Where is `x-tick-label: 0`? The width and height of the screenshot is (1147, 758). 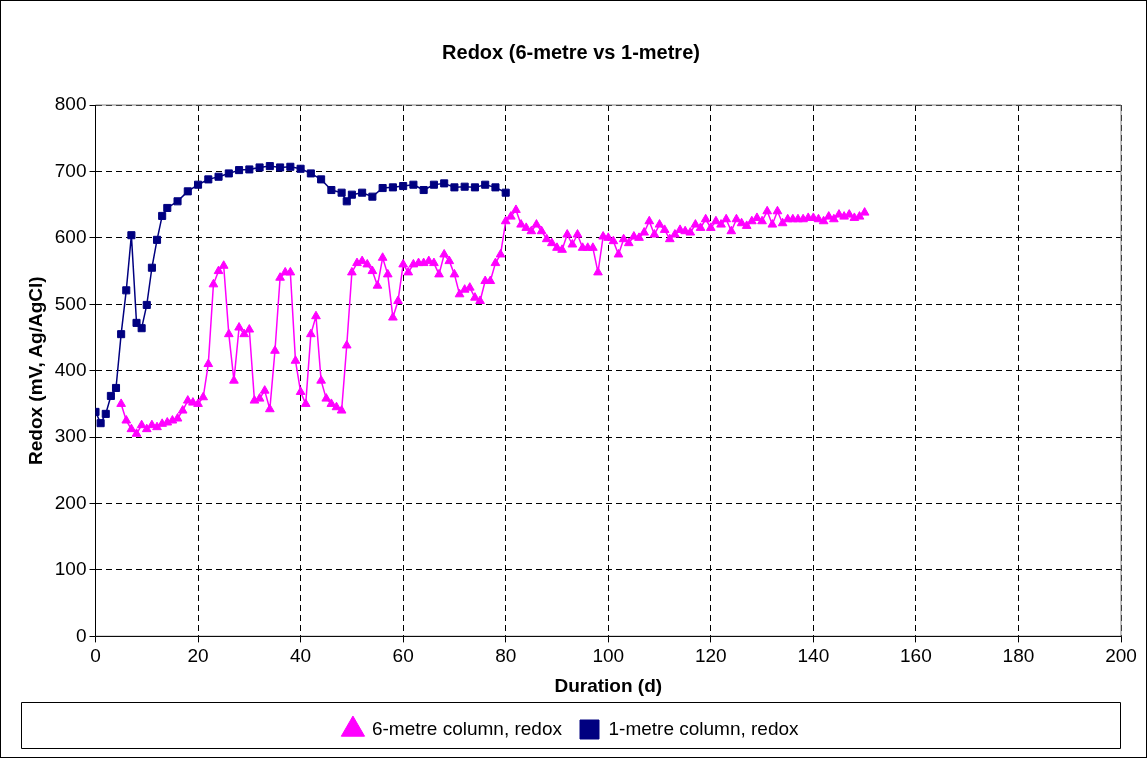
x-tick-label: 0 is located at coordinates (95, 656).